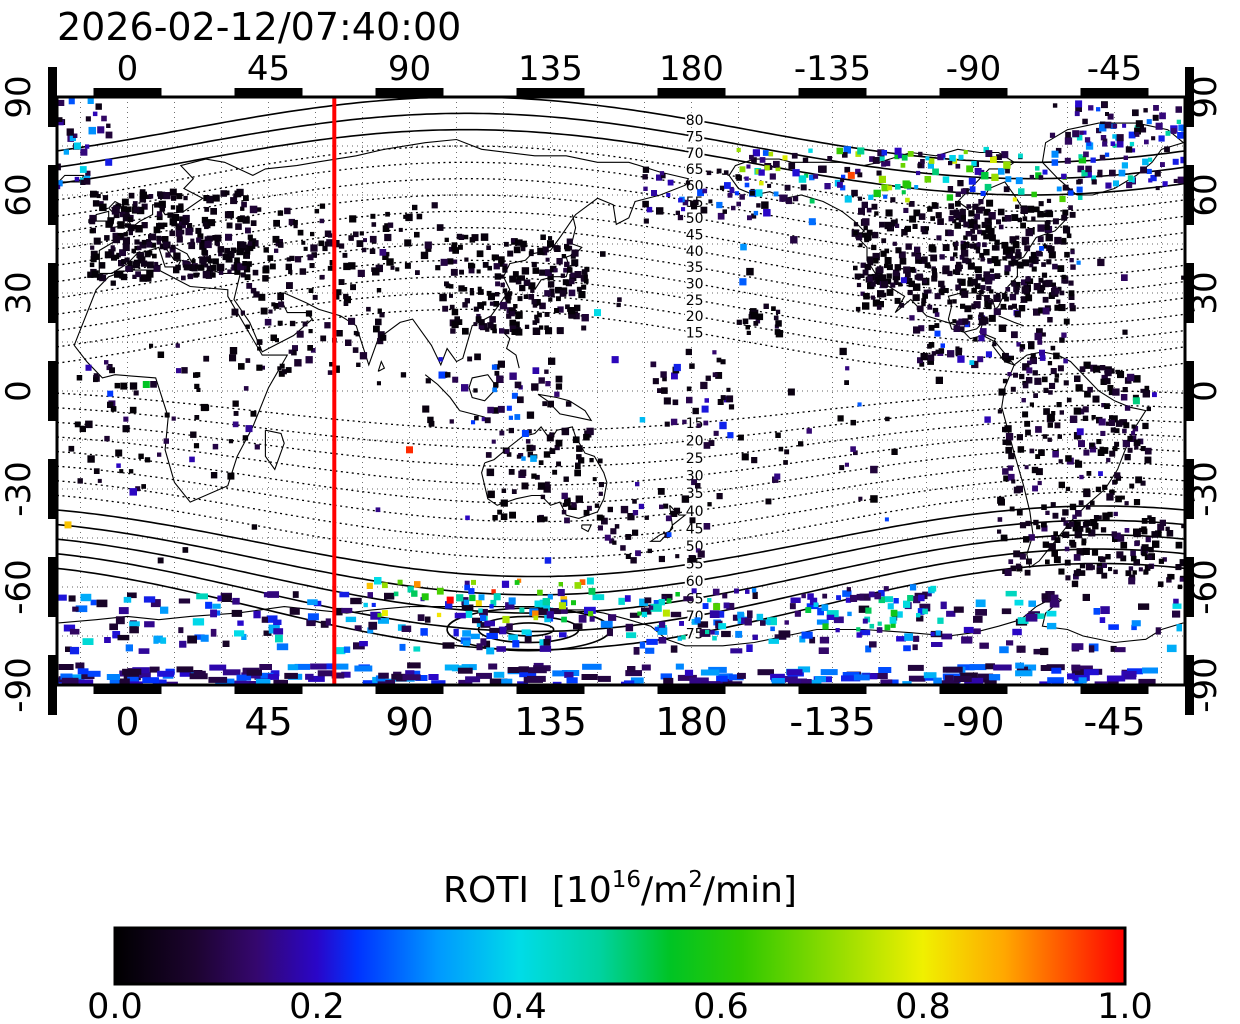 This screenshot has height=1024, width=1240. I want to click on y-axis-label-right: 0, so click(1205, 391).